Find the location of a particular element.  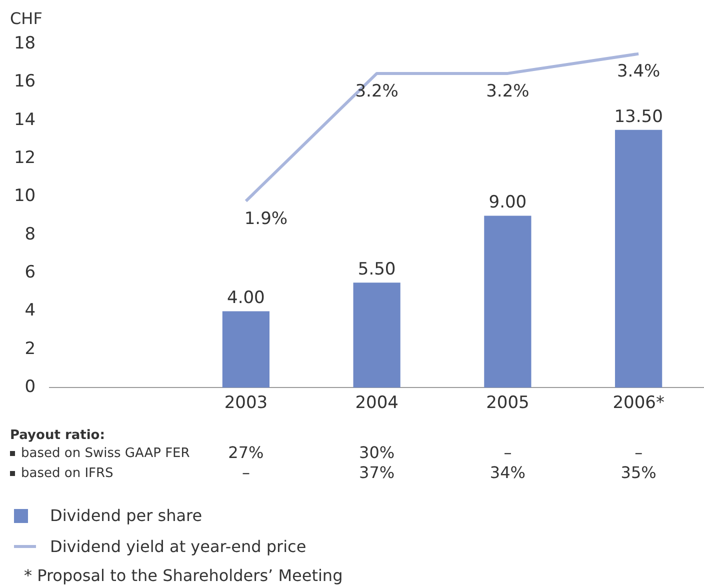

data-label: 13.50 is located at coordinates (638, 116).